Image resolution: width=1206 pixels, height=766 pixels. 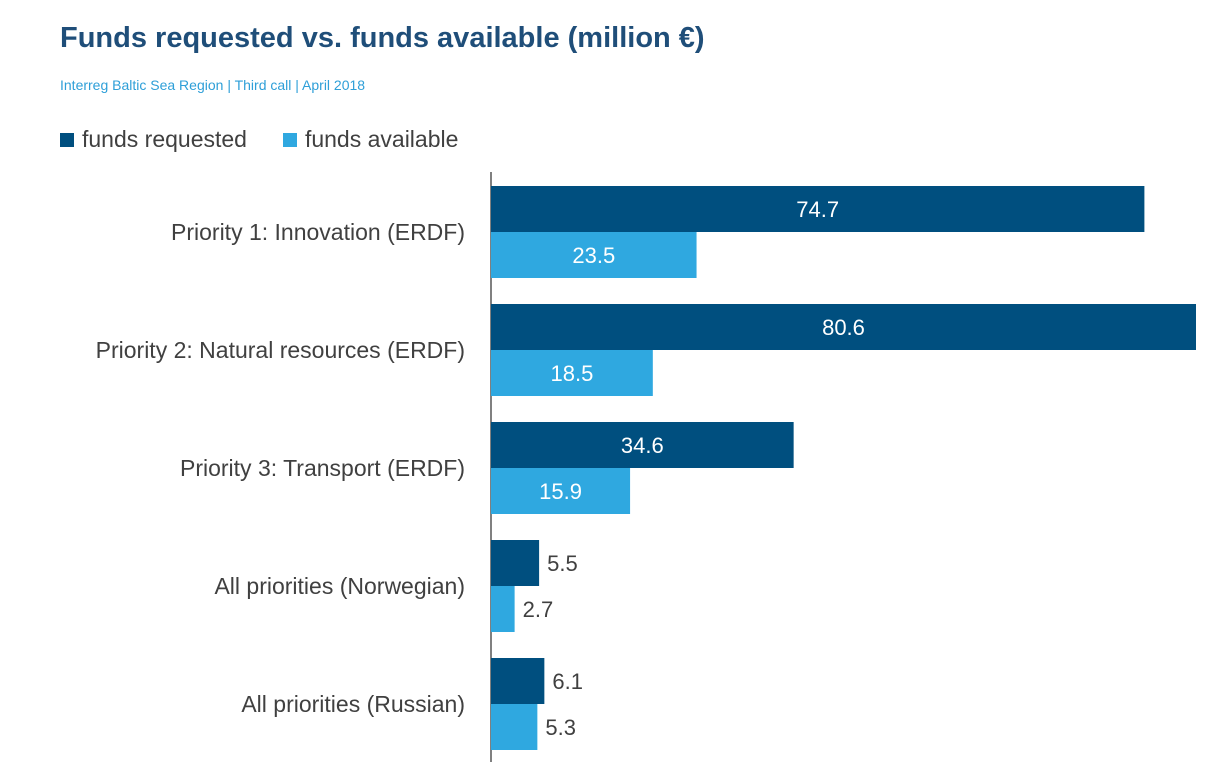 I want to click on data-label-available: 18.5, so click(x=571, y=373).